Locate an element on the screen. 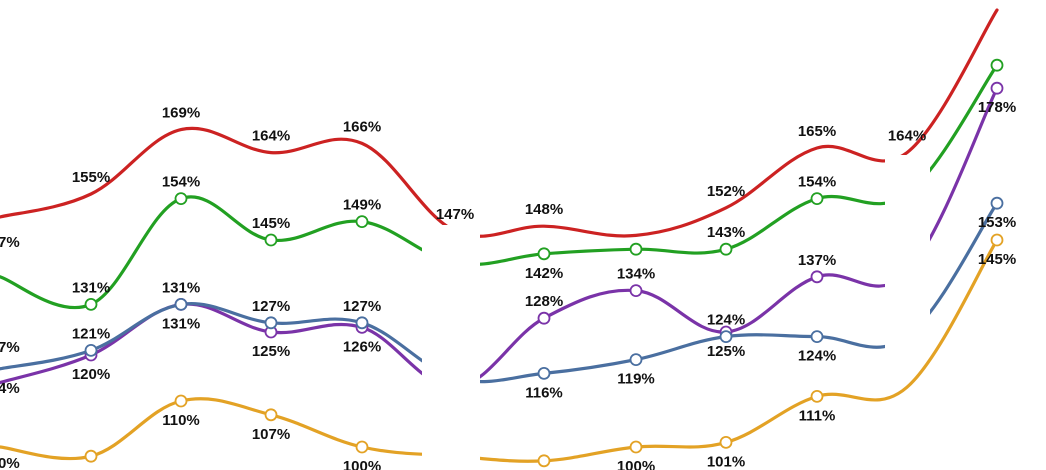  data-label-purple-4: 125% is located at coordinates (271, 351).